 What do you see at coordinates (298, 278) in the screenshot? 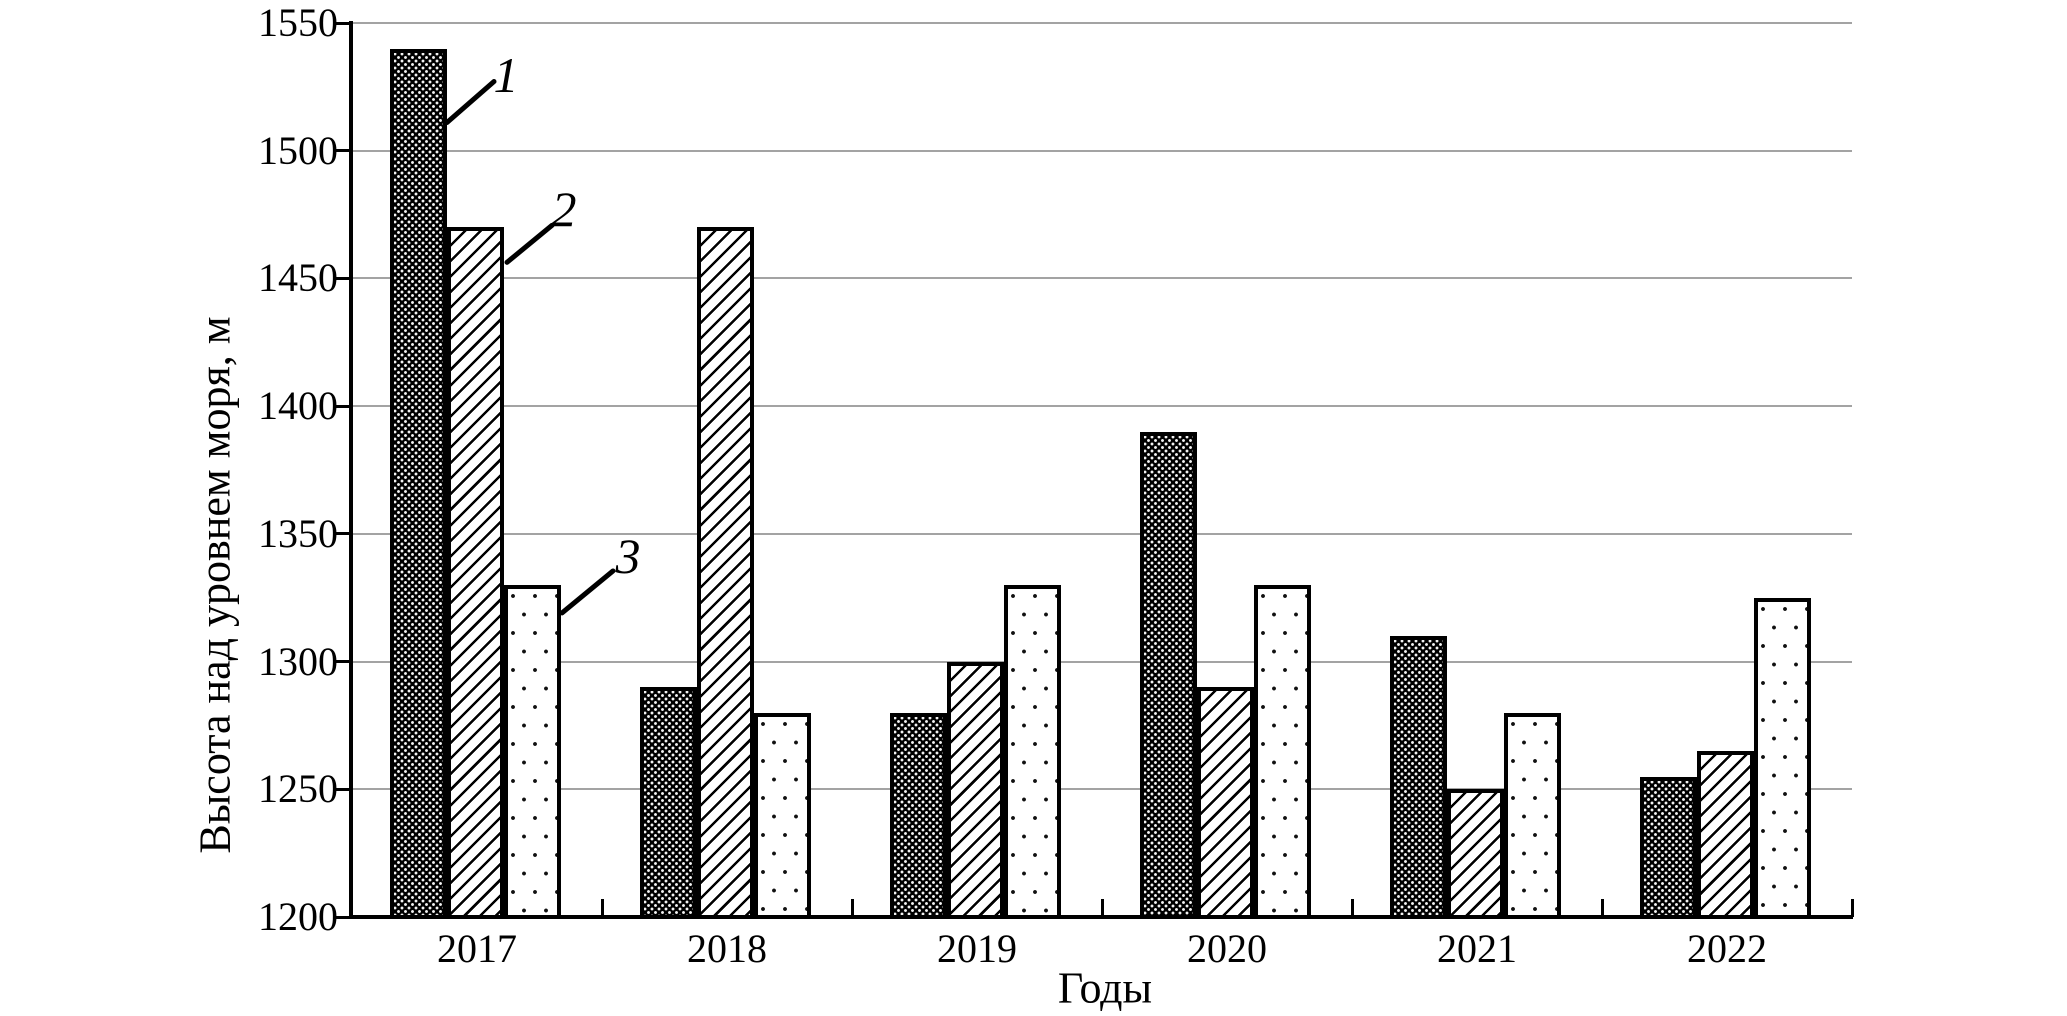
I see `y-tick-label-1450: 1450` at bounding box center [298, 278].